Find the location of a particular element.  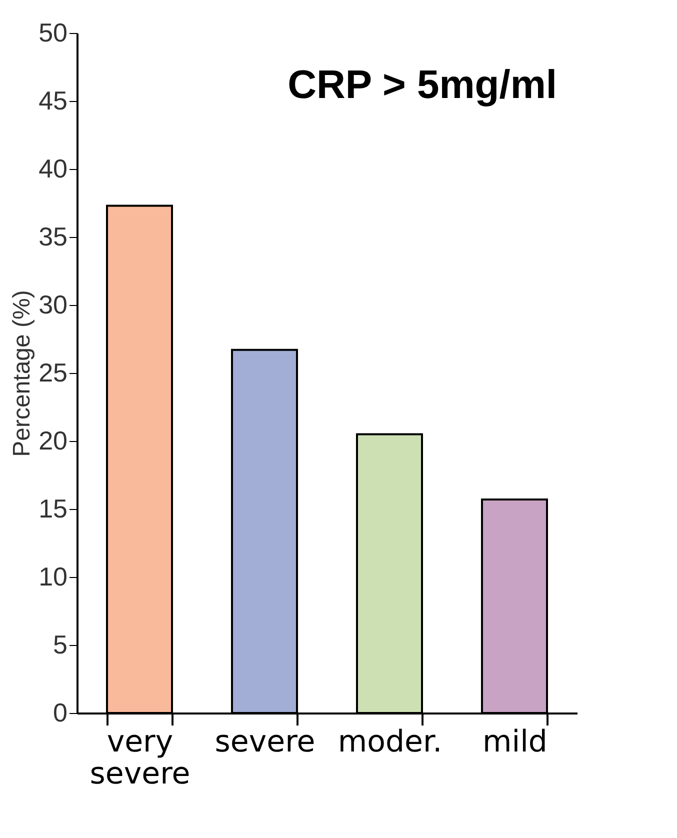

text: CRP > 5mg/ml is located at coordinates (422, 85).